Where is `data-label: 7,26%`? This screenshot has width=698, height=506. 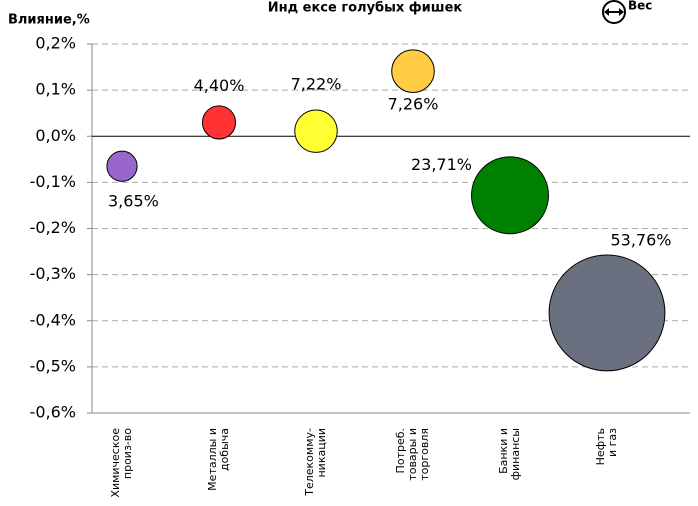 data-label: 7,26% is located at coordinates (413, 104).